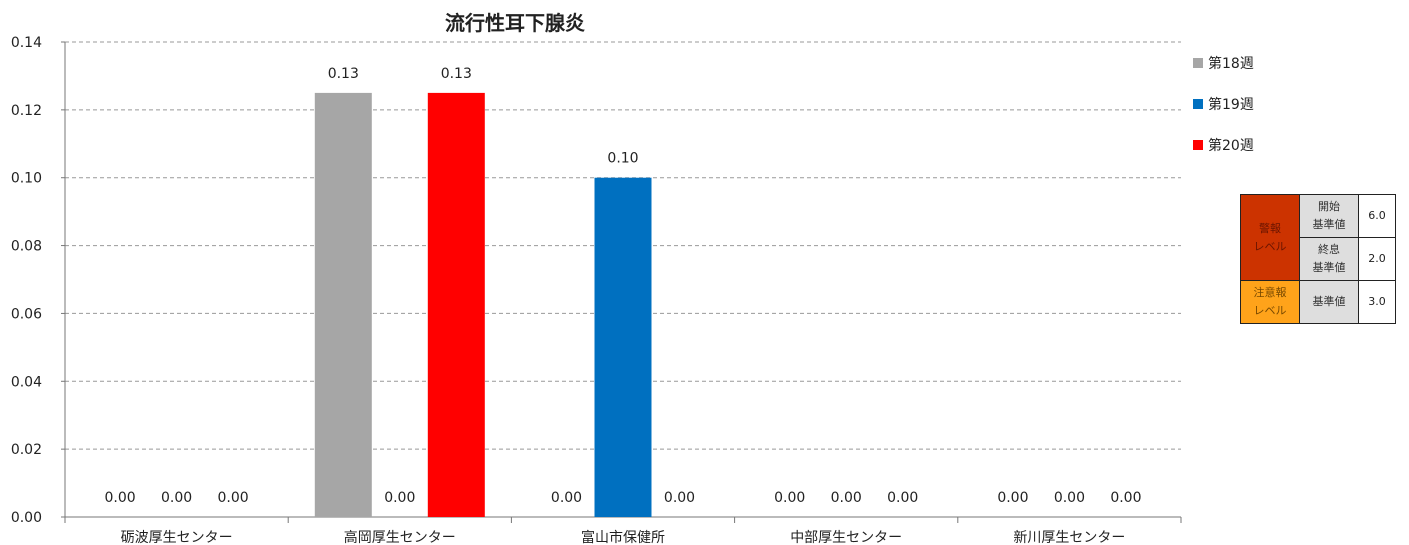 The height and width of the screenshot is (545, 1409). What do you see at coordinates (343, 305) in the screenshot?
I see `bar-series0-cat1` at bounding box center [343, 305].